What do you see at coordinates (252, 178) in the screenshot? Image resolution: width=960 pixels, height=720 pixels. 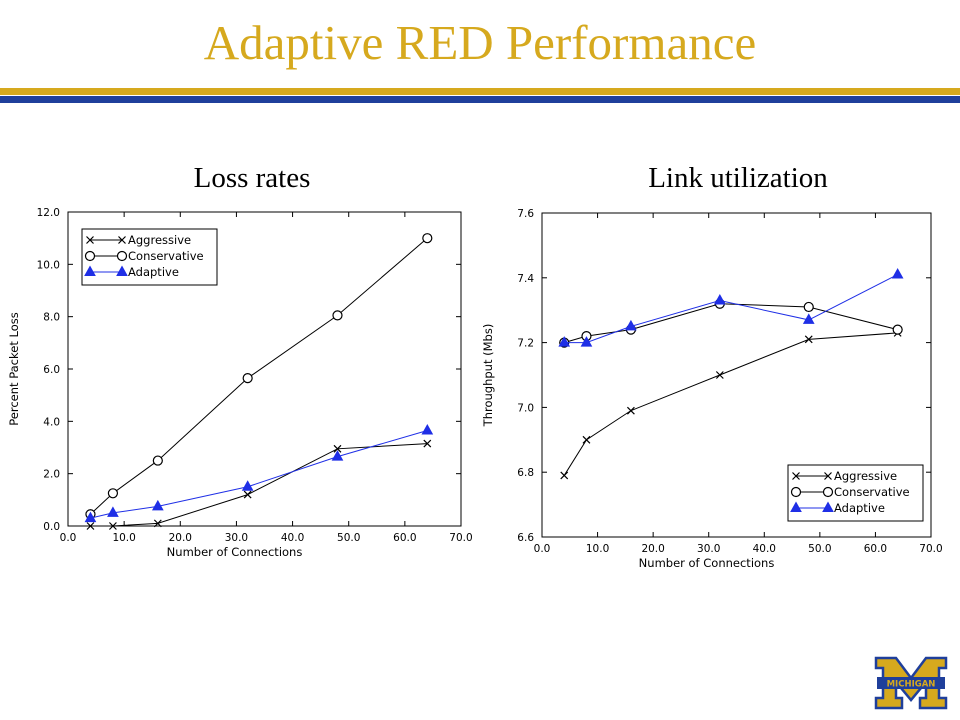 I see `loss-rates-heading: Loss rates` at bounding box center [252, 178].